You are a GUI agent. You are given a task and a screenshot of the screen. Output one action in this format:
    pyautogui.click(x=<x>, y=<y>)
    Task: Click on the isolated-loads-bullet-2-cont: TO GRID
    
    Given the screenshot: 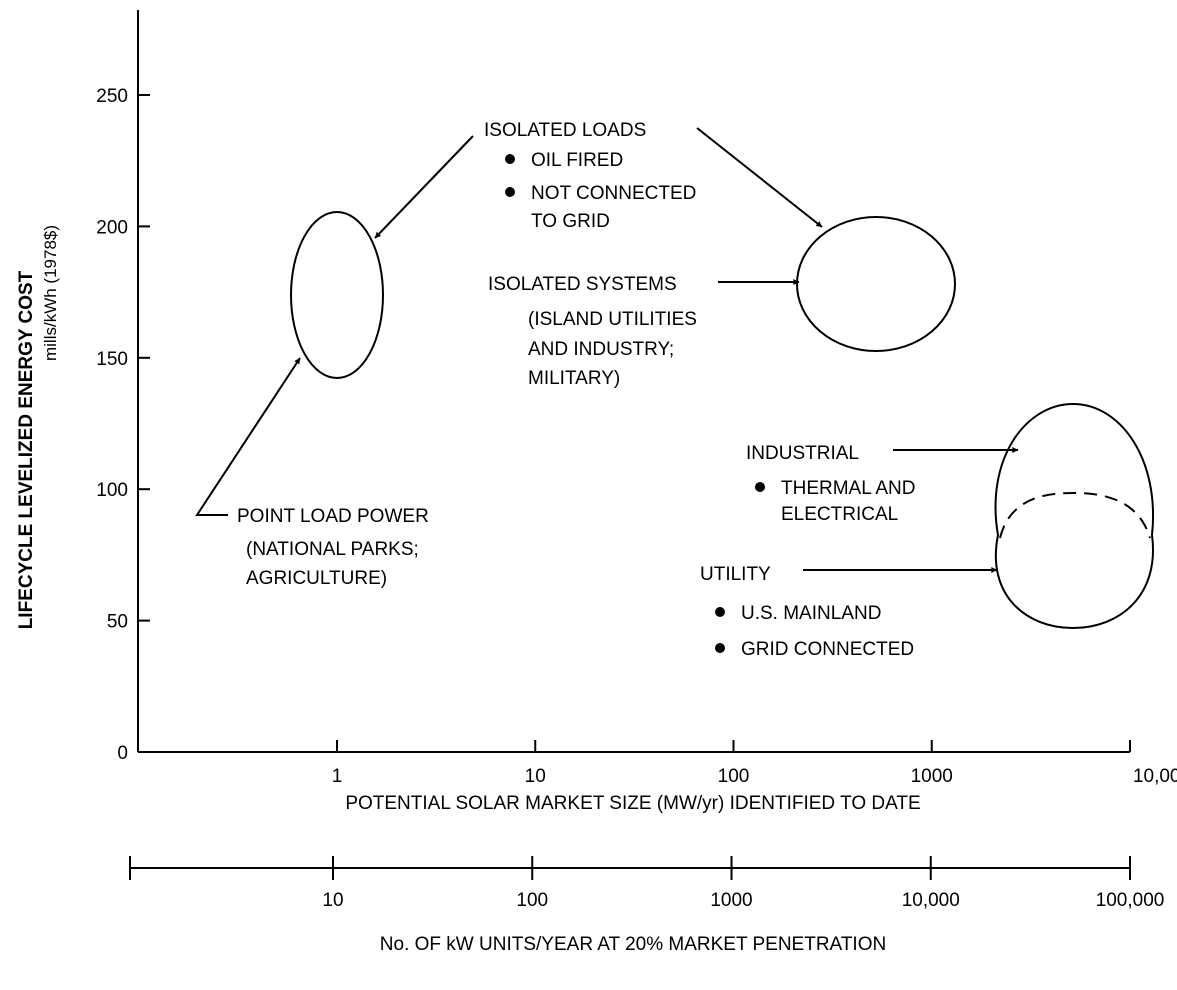 What is the action you would take?
    pyautogui.click(x=570, y=221)
    